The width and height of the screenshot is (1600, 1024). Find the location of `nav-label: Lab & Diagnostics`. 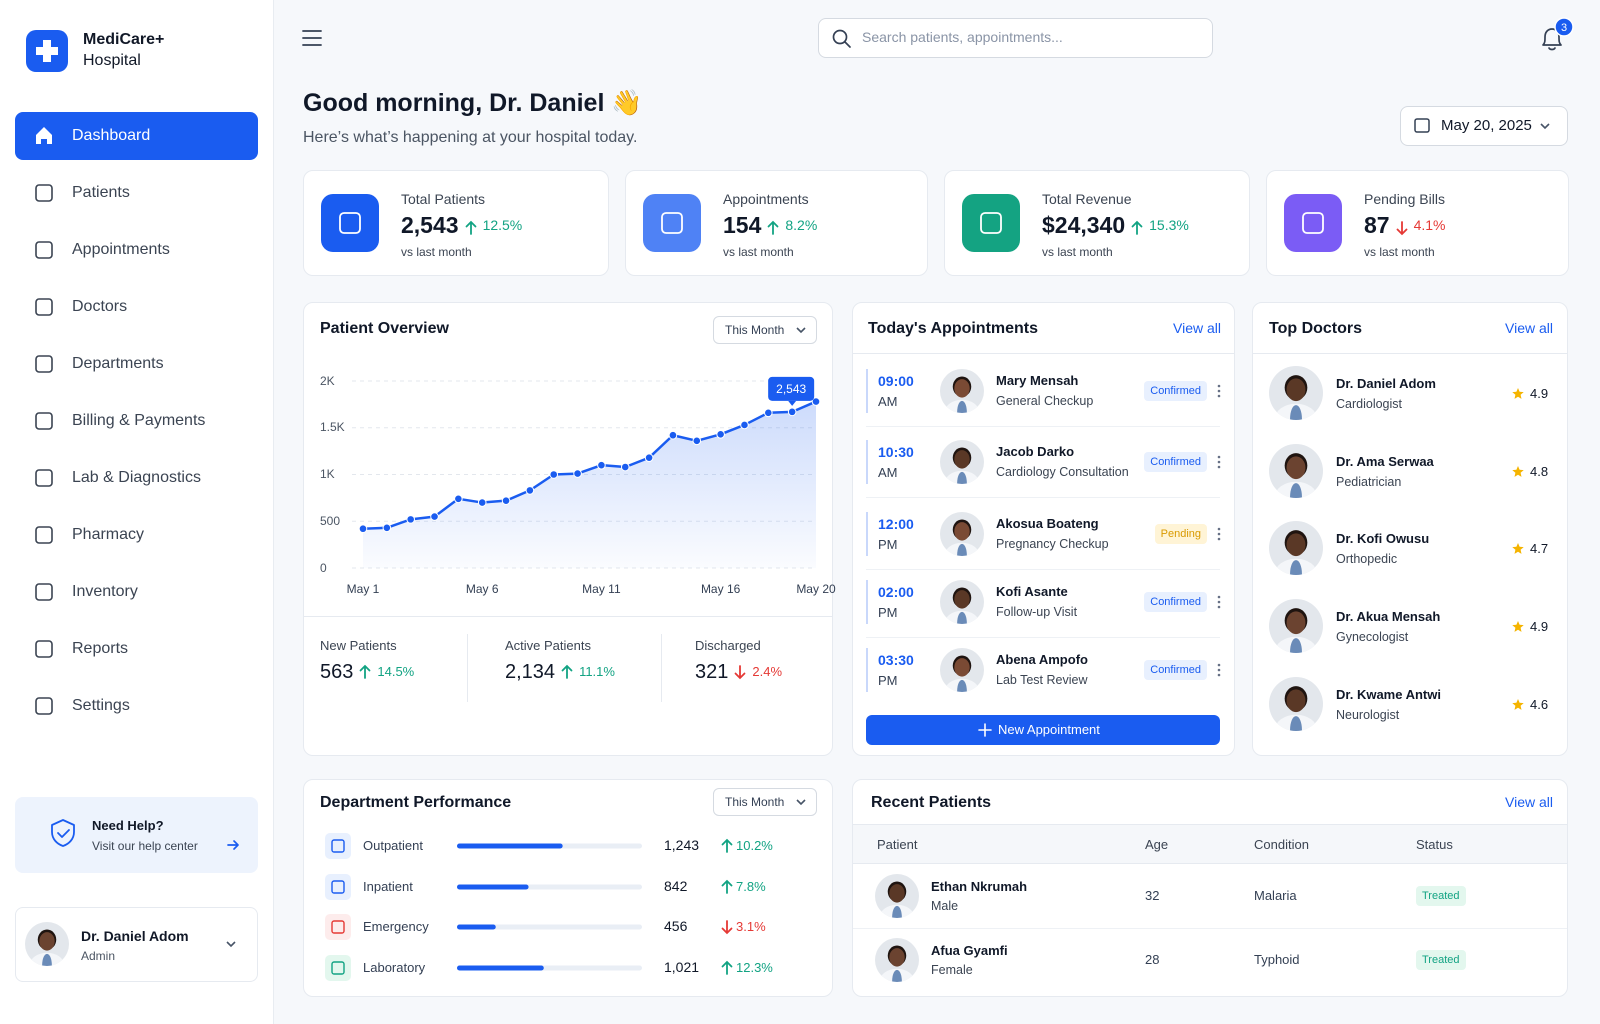

nav-label: Lab & Diagnostics is located at coordinates (136, 478).